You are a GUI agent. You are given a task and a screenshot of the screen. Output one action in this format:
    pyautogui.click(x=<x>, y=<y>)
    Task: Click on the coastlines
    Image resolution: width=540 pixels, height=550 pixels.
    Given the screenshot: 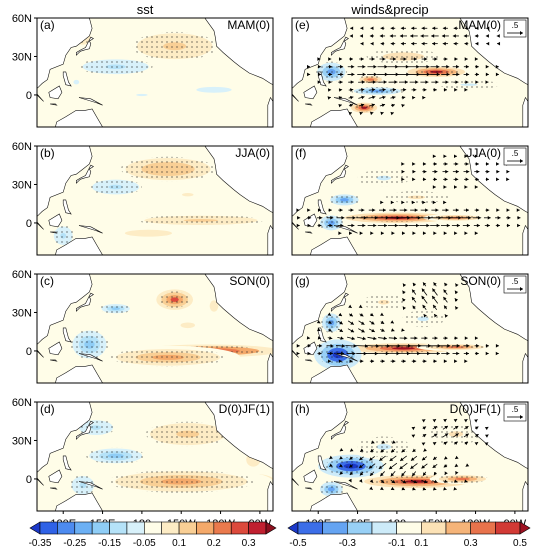 What is the action you would take?
    pyautogui.click(x=155, y=456)
    